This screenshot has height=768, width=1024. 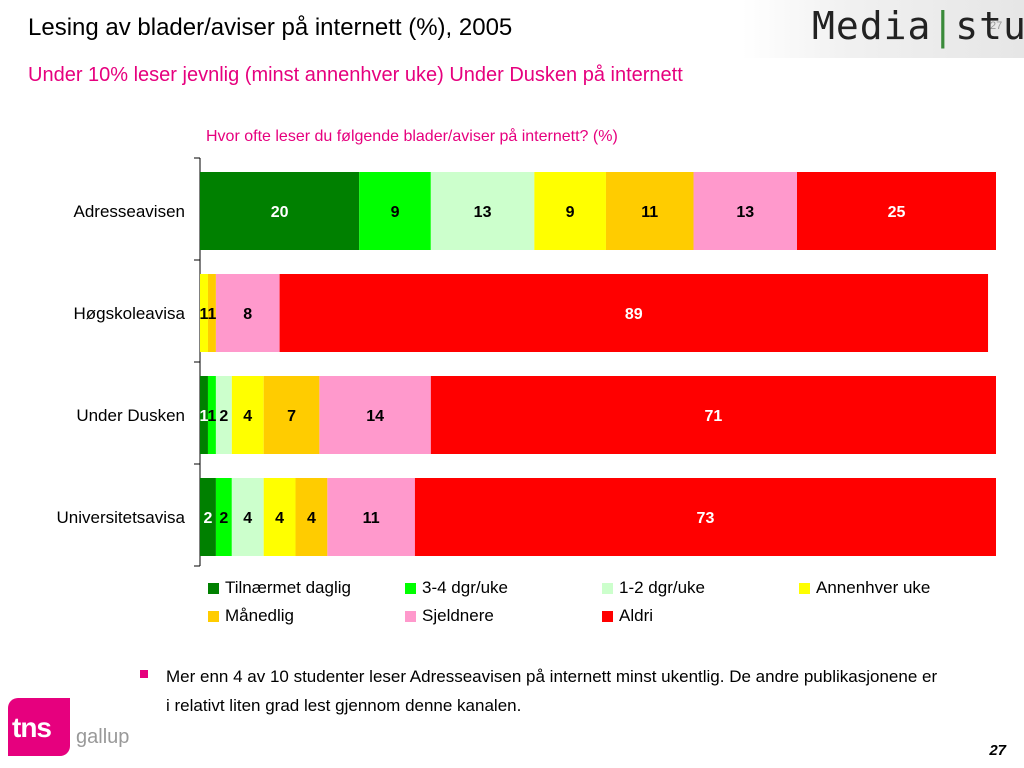 I want to click on legend-item: 3-4 dgr/uke, so click(x=503, y=588).